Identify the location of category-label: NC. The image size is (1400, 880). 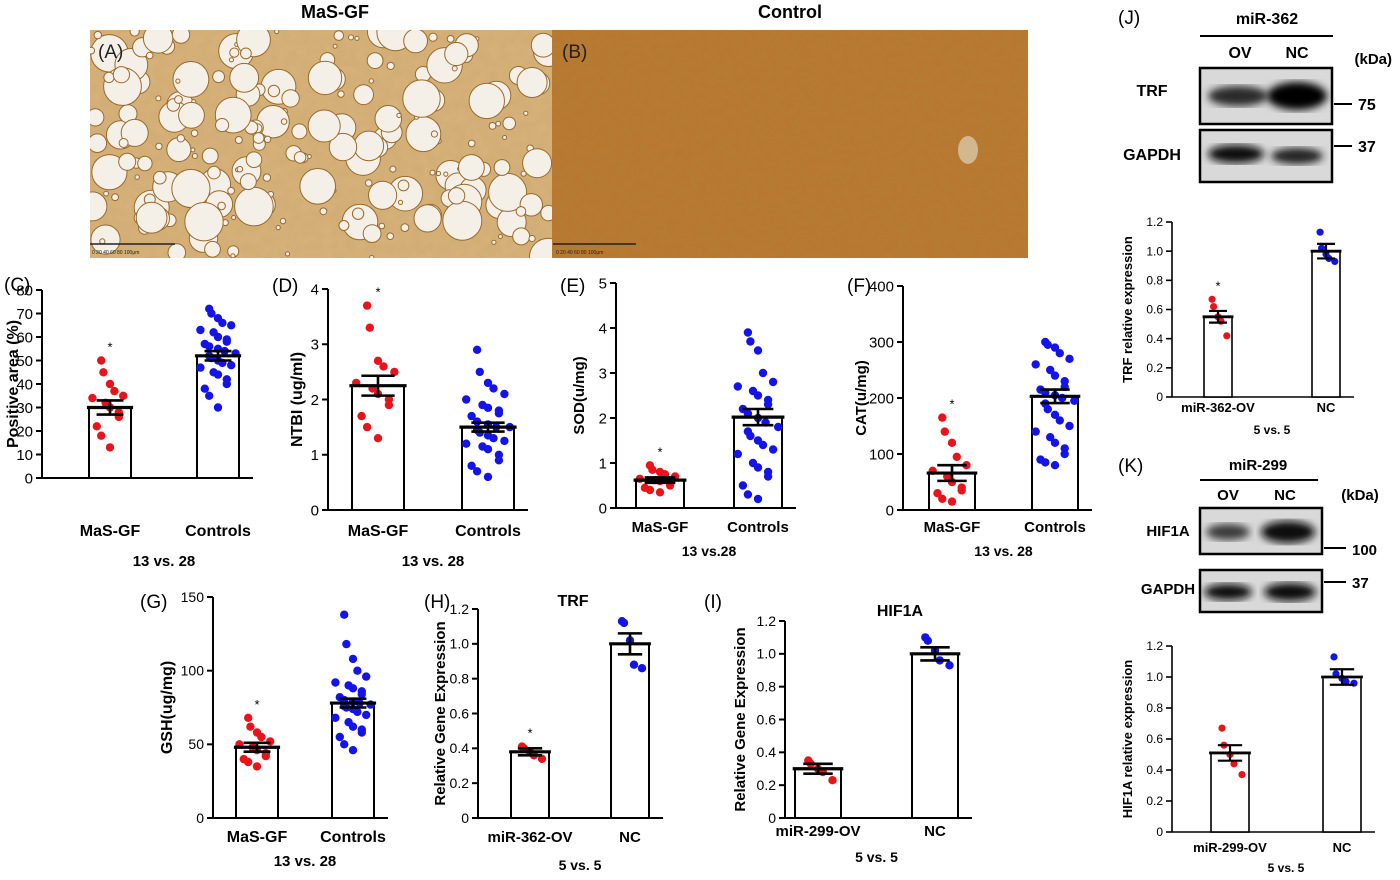
(630, 837).